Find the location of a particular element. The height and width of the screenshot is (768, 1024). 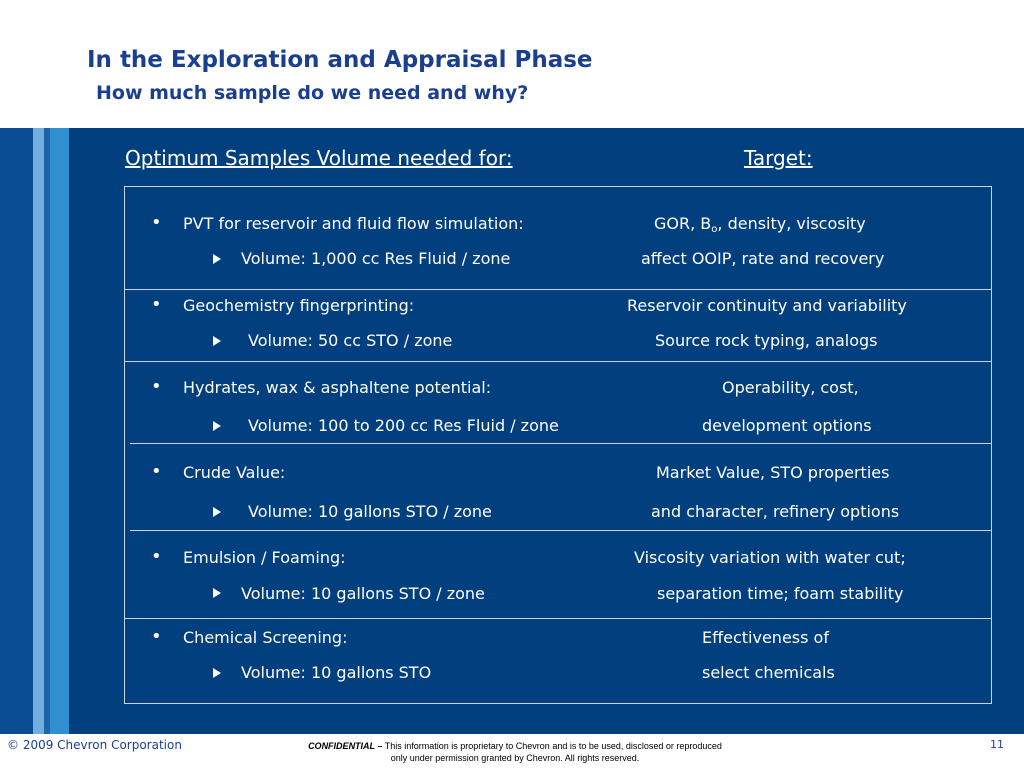

column-header-purpose: Optimum Samples Volume needed for: is located at coordinates (319, 158).